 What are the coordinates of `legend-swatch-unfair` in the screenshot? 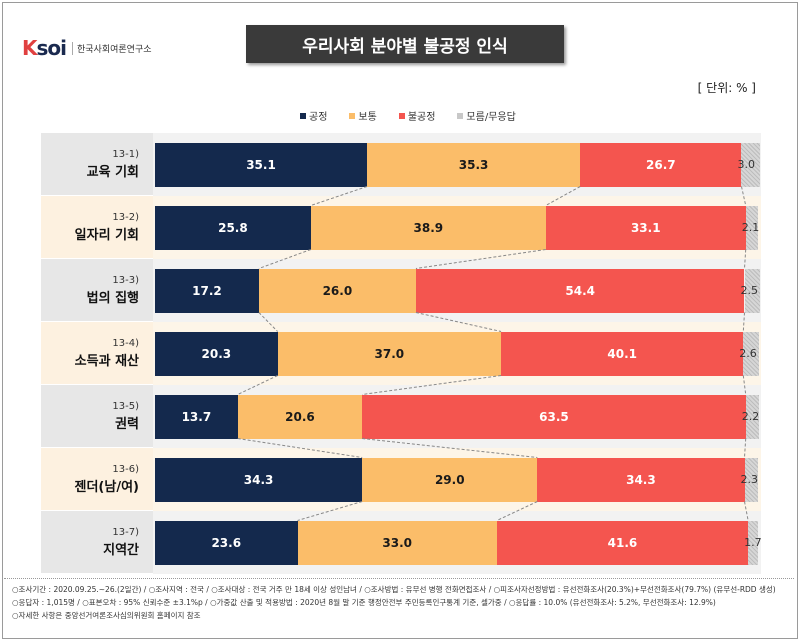 It's located at (401, 115).